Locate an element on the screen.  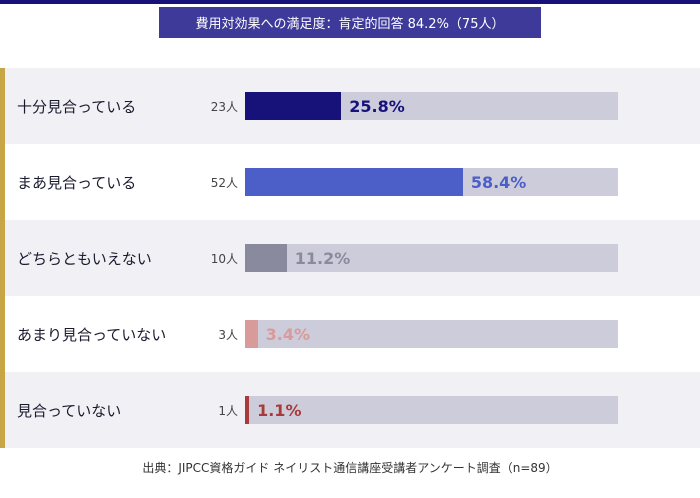
value-label: 58.4% is located at coordinates (498, 182).